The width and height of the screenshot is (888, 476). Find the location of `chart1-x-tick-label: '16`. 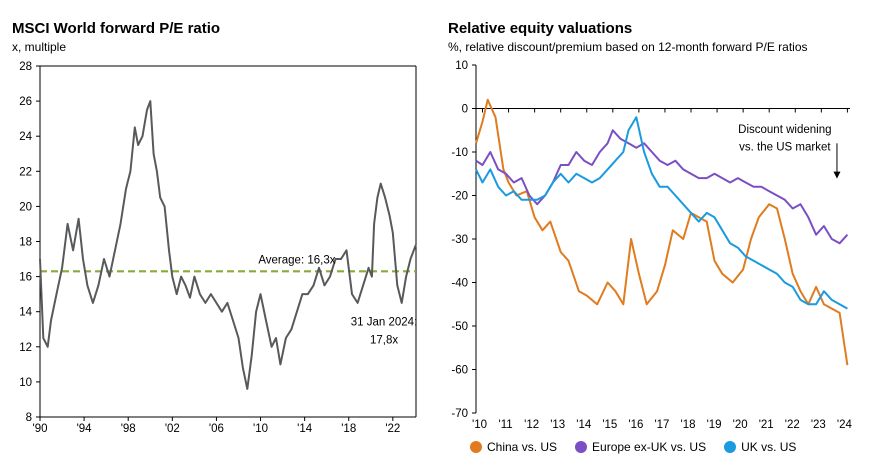

chart1-x-tick-label: '16 is located at coordinates (635, 425).